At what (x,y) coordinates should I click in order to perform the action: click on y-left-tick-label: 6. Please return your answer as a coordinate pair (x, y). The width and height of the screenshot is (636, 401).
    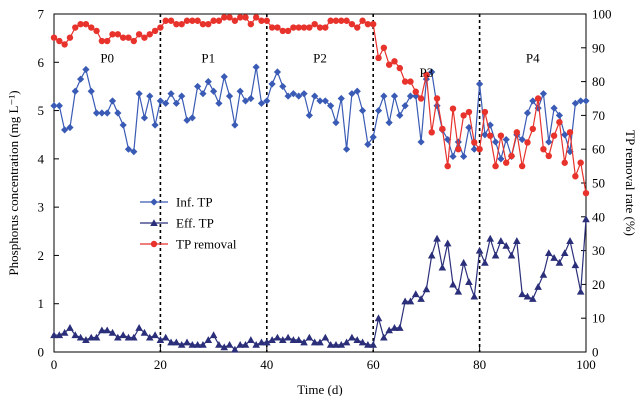
    Looking at the image, I should click on (41, 62).